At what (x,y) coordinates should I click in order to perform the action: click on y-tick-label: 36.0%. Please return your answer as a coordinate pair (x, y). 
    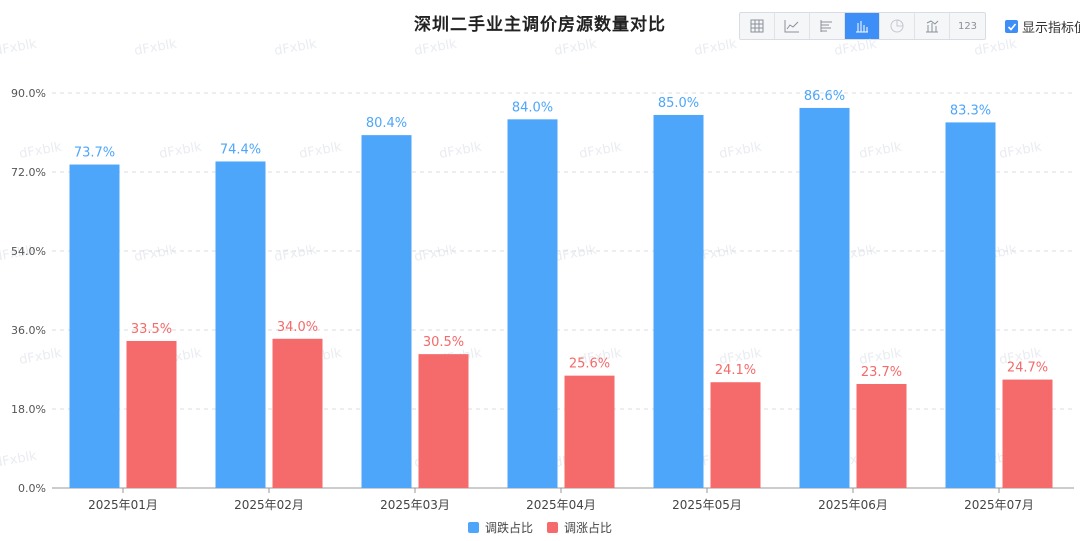
    Looking at the image, I should click on (28, 330).